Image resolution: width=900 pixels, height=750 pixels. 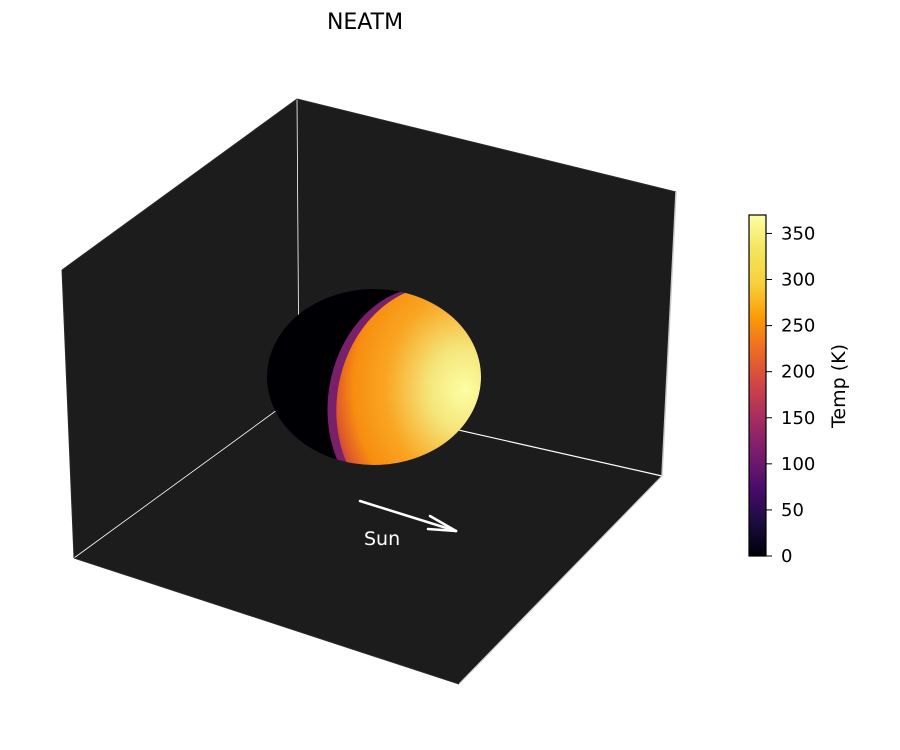 What do you see at coordinates (757, 385) in the screenshot?
I see `colorbar-gradient` at bounding box center [757, 385].